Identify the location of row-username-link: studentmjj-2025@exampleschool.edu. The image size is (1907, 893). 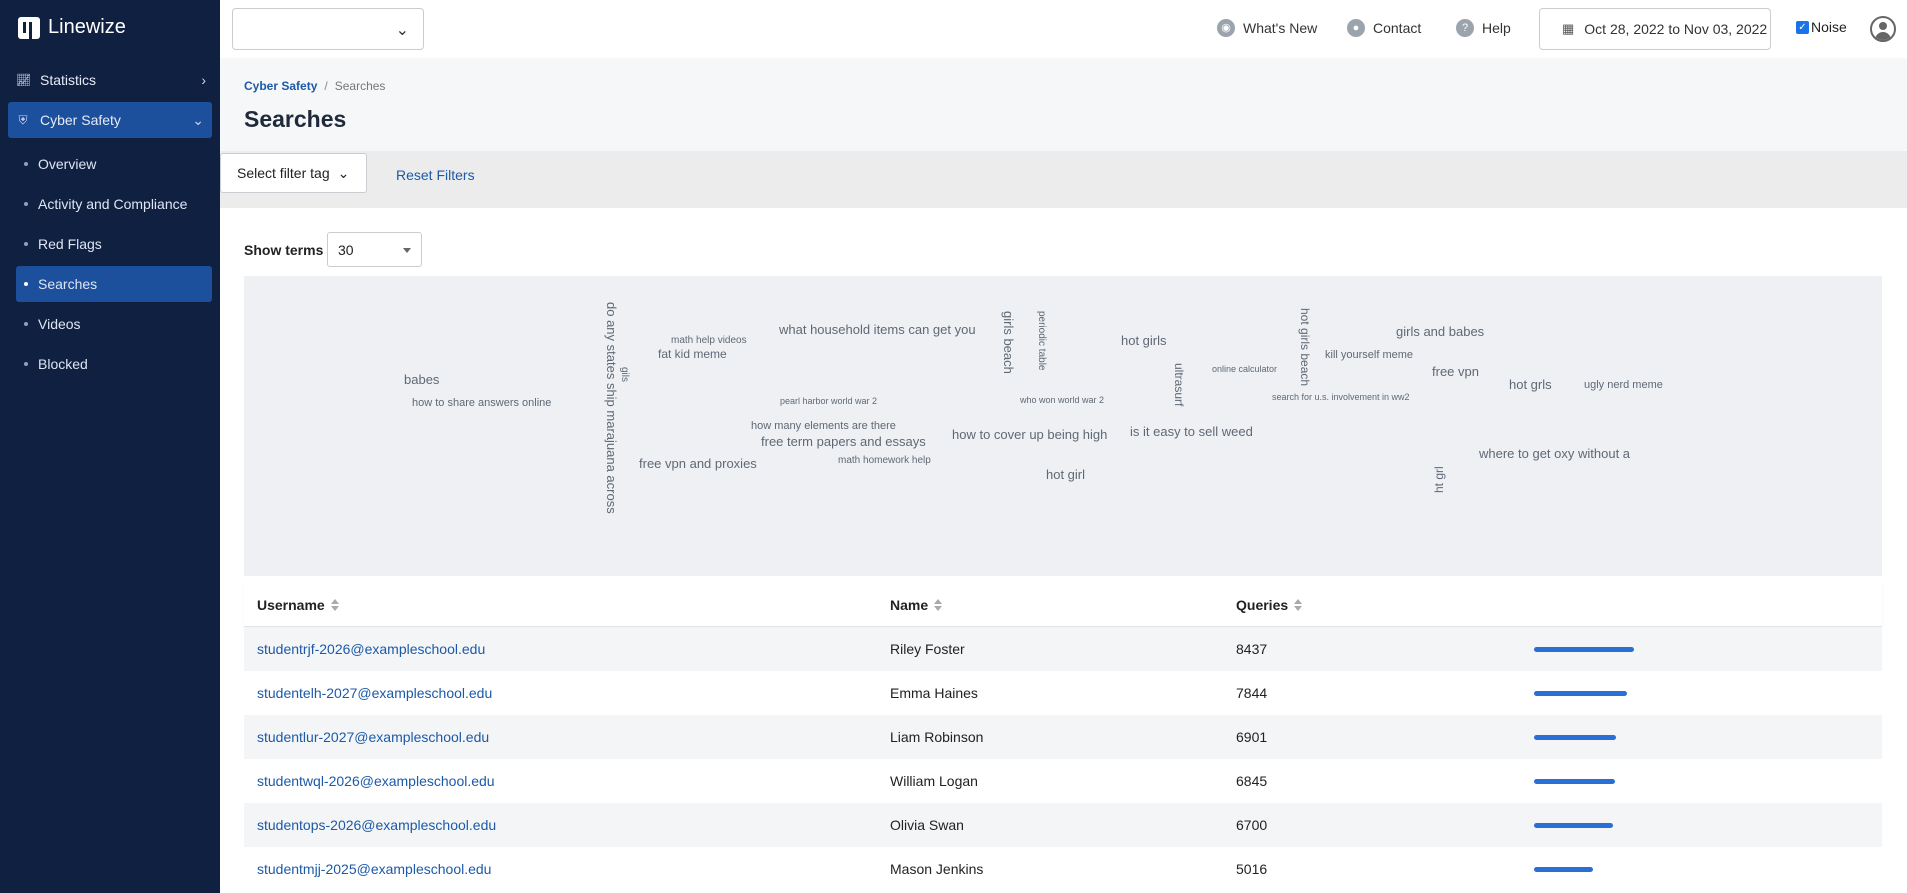
(374, 869).